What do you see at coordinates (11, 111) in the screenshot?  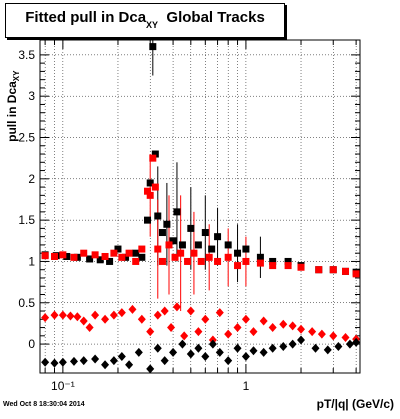 I see `y-axis-label-text: pull in Dca` at bounding box center [11, 111].